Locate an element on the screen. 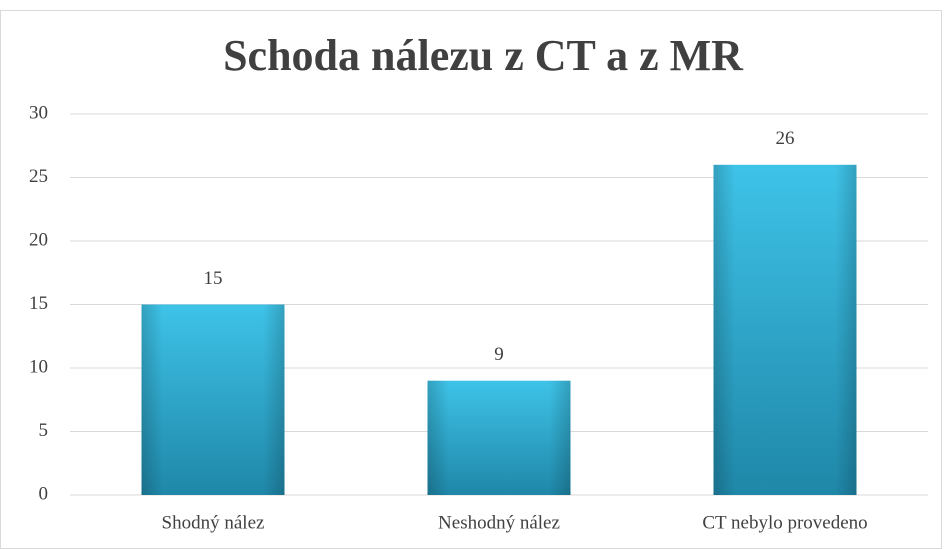 Image resolution: width=944 pixels, height=549 pixels. y-tick-label: 15 is located at coordinates (38, 303).